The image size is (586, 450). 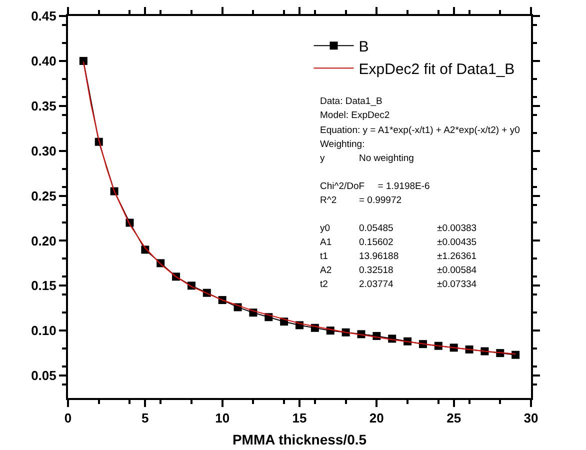 I want to click on text: y0 0.05485 ±0.00383 A1 0.15602 ±0.00435 t1 13.96188 ±1.26361 A2 0.32518 ±0.00584 t2 2.03774 ±0.07334, so click(x=398, y=256).